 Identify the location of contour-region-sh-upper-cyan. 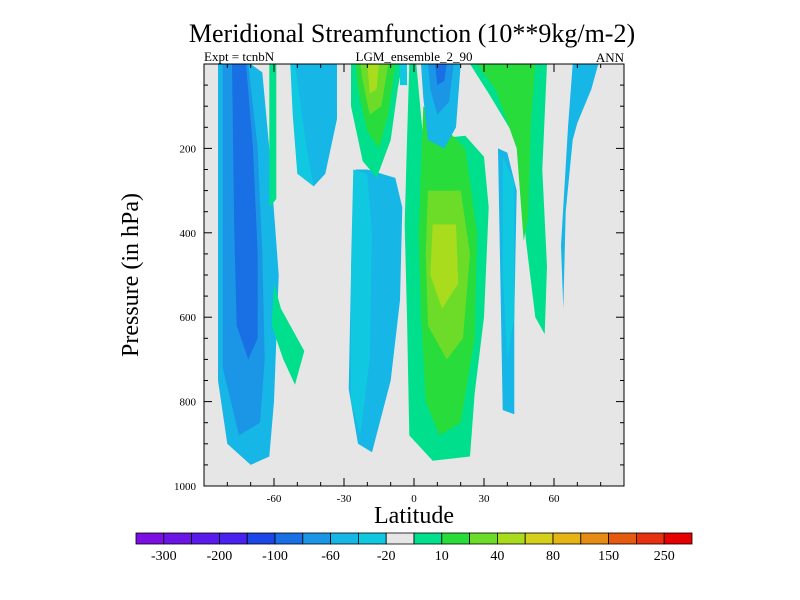
(403, 75).